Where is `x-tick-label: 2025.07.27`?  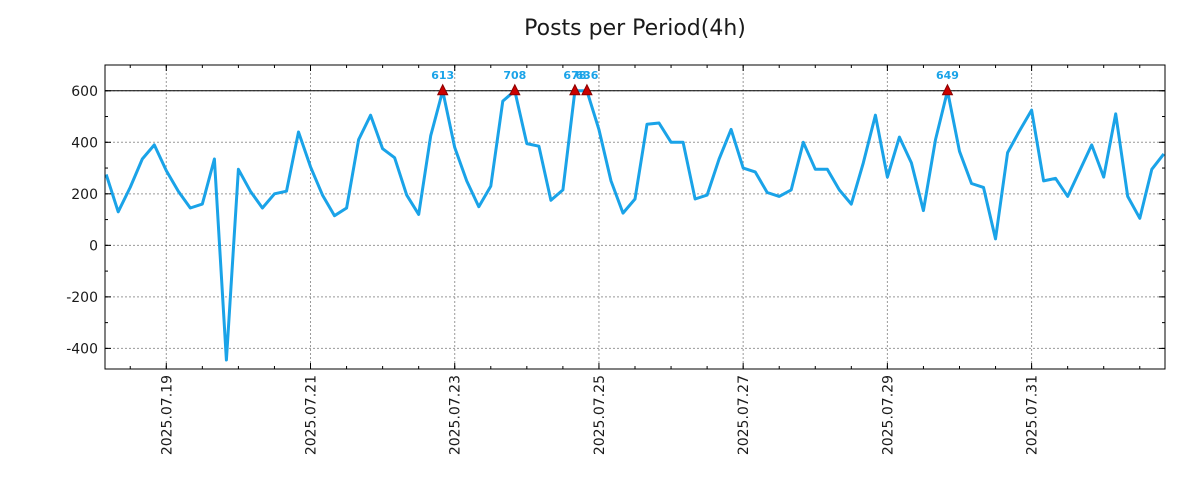 x-tick-label: 2025.07.27 is located at coordinates (744, 415).